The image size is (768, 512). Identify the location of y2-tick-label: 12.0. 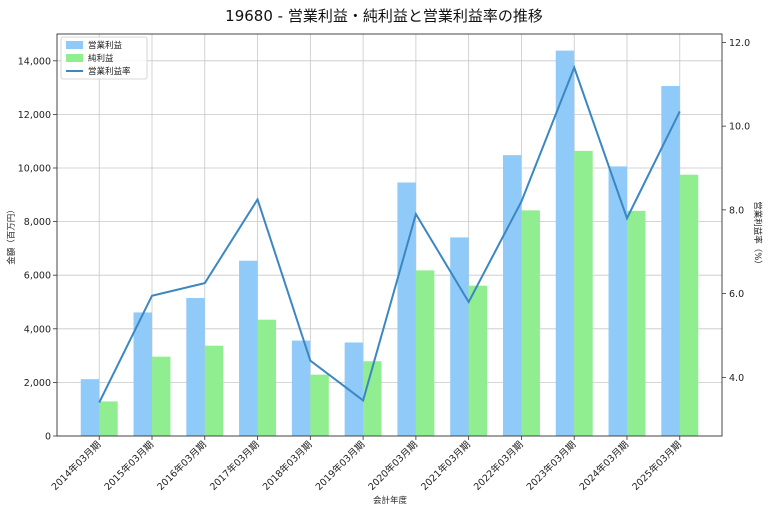
(739, 43).